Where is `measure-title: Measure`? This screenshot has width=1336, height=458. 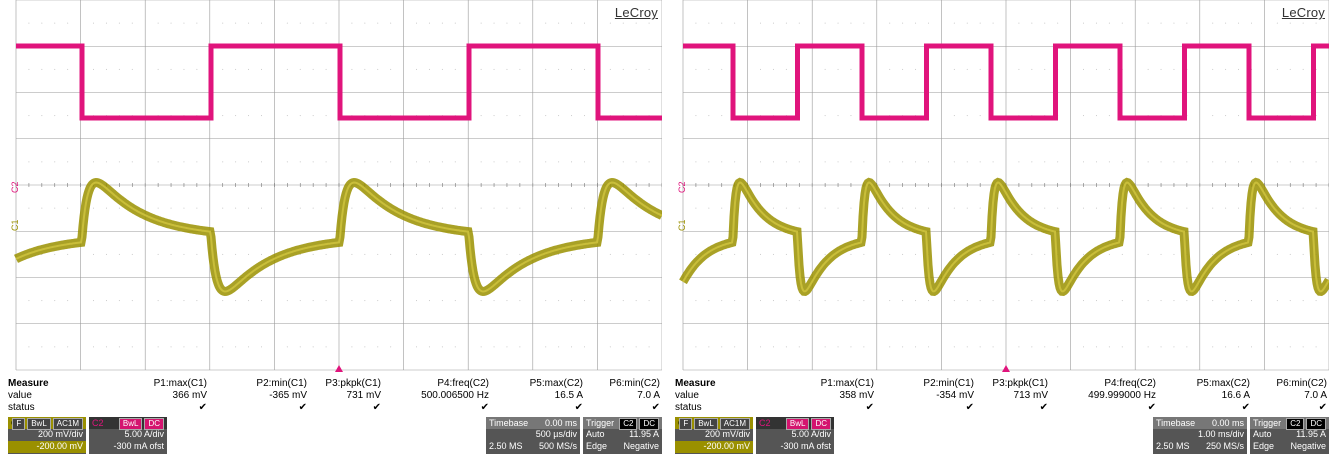 measure-title: Measure is located at coordinates (695, 383).